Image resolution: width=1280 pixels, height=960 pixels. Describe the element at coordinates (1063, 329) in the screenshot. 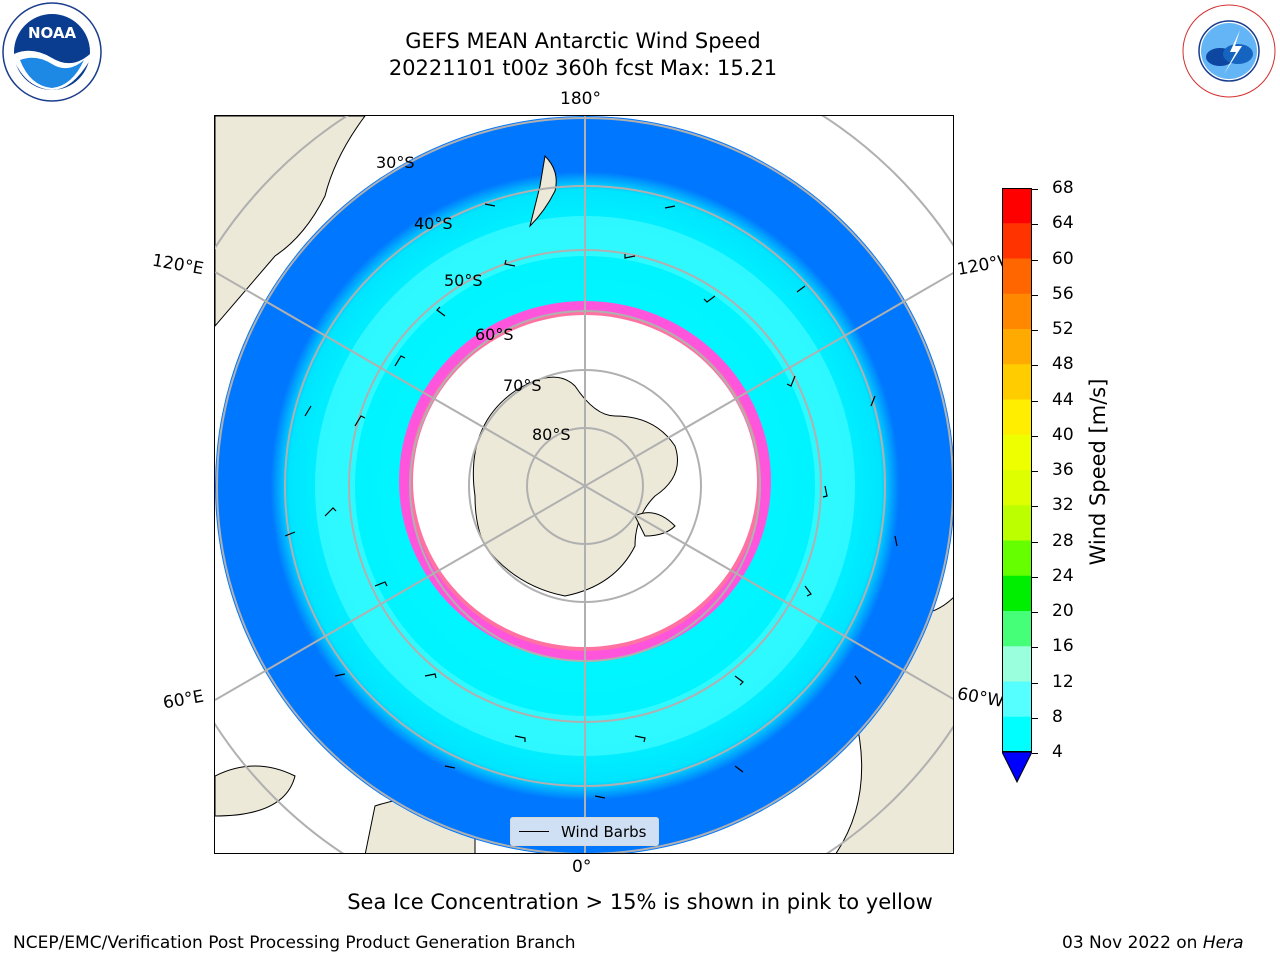

I see `colorbar-tick-label: 52` at that location.